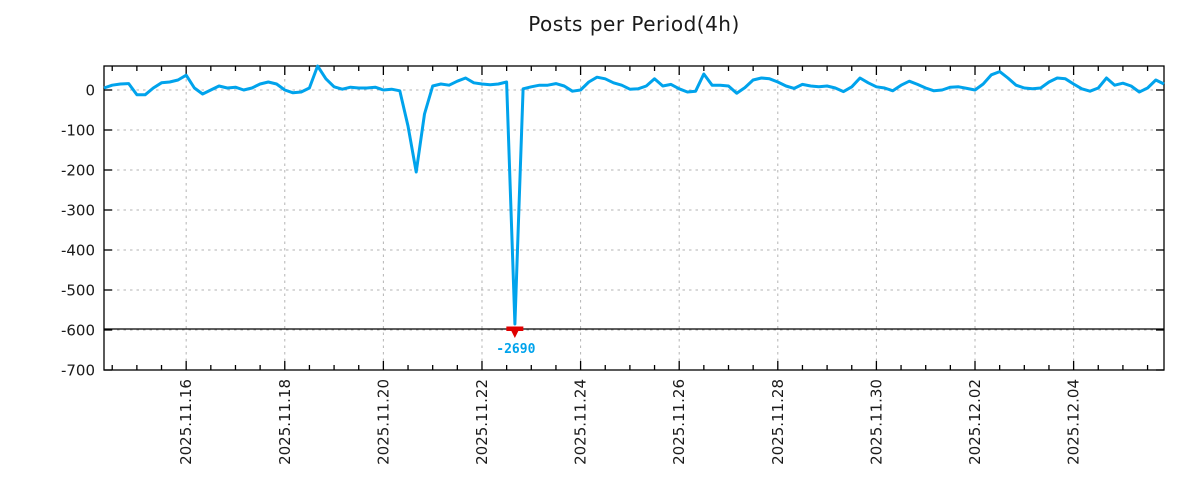 The image size is (1200, 500). What do you see at coordinates (975, 422) in the screenshot?
I see `svg-text: 2025.12.02` at bounding box center [975, 422].